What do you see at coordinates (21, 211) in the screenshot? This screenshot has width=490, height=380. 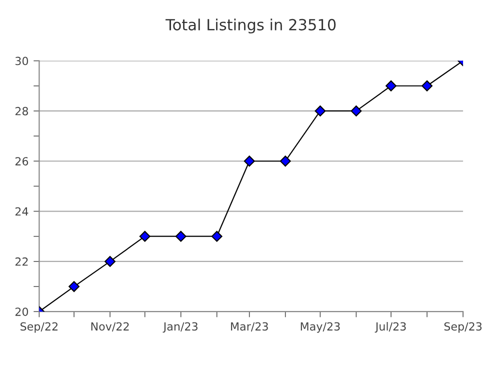 I see `y-tick-label: 24` at bounding box center [21, 211].